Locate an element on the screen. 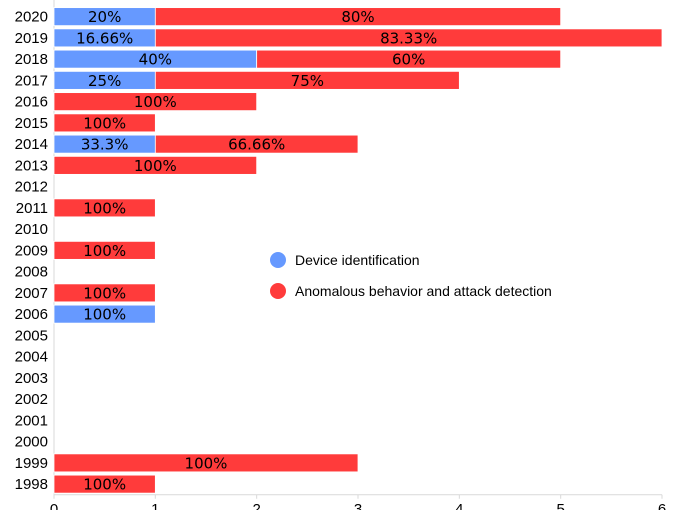 This screenshot has height=510, width=674. x-tick-label: 1 is located at coordinates (155, 505).